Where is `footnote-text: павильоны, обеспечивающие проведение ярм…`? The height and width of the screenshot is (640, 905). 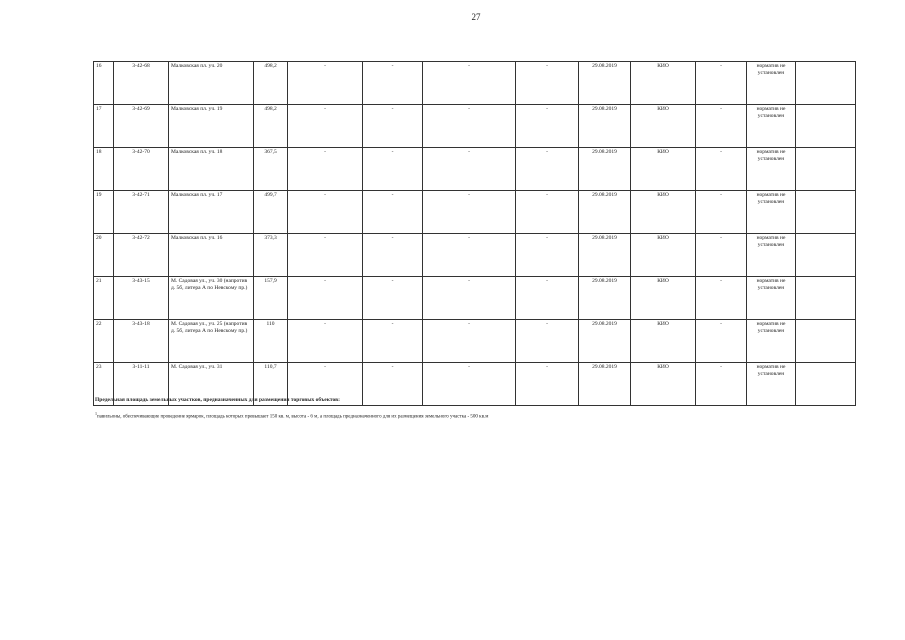 footnote-text: павильоны, обеспечивающие проведение ярм… is located at coordinates (293, 417).